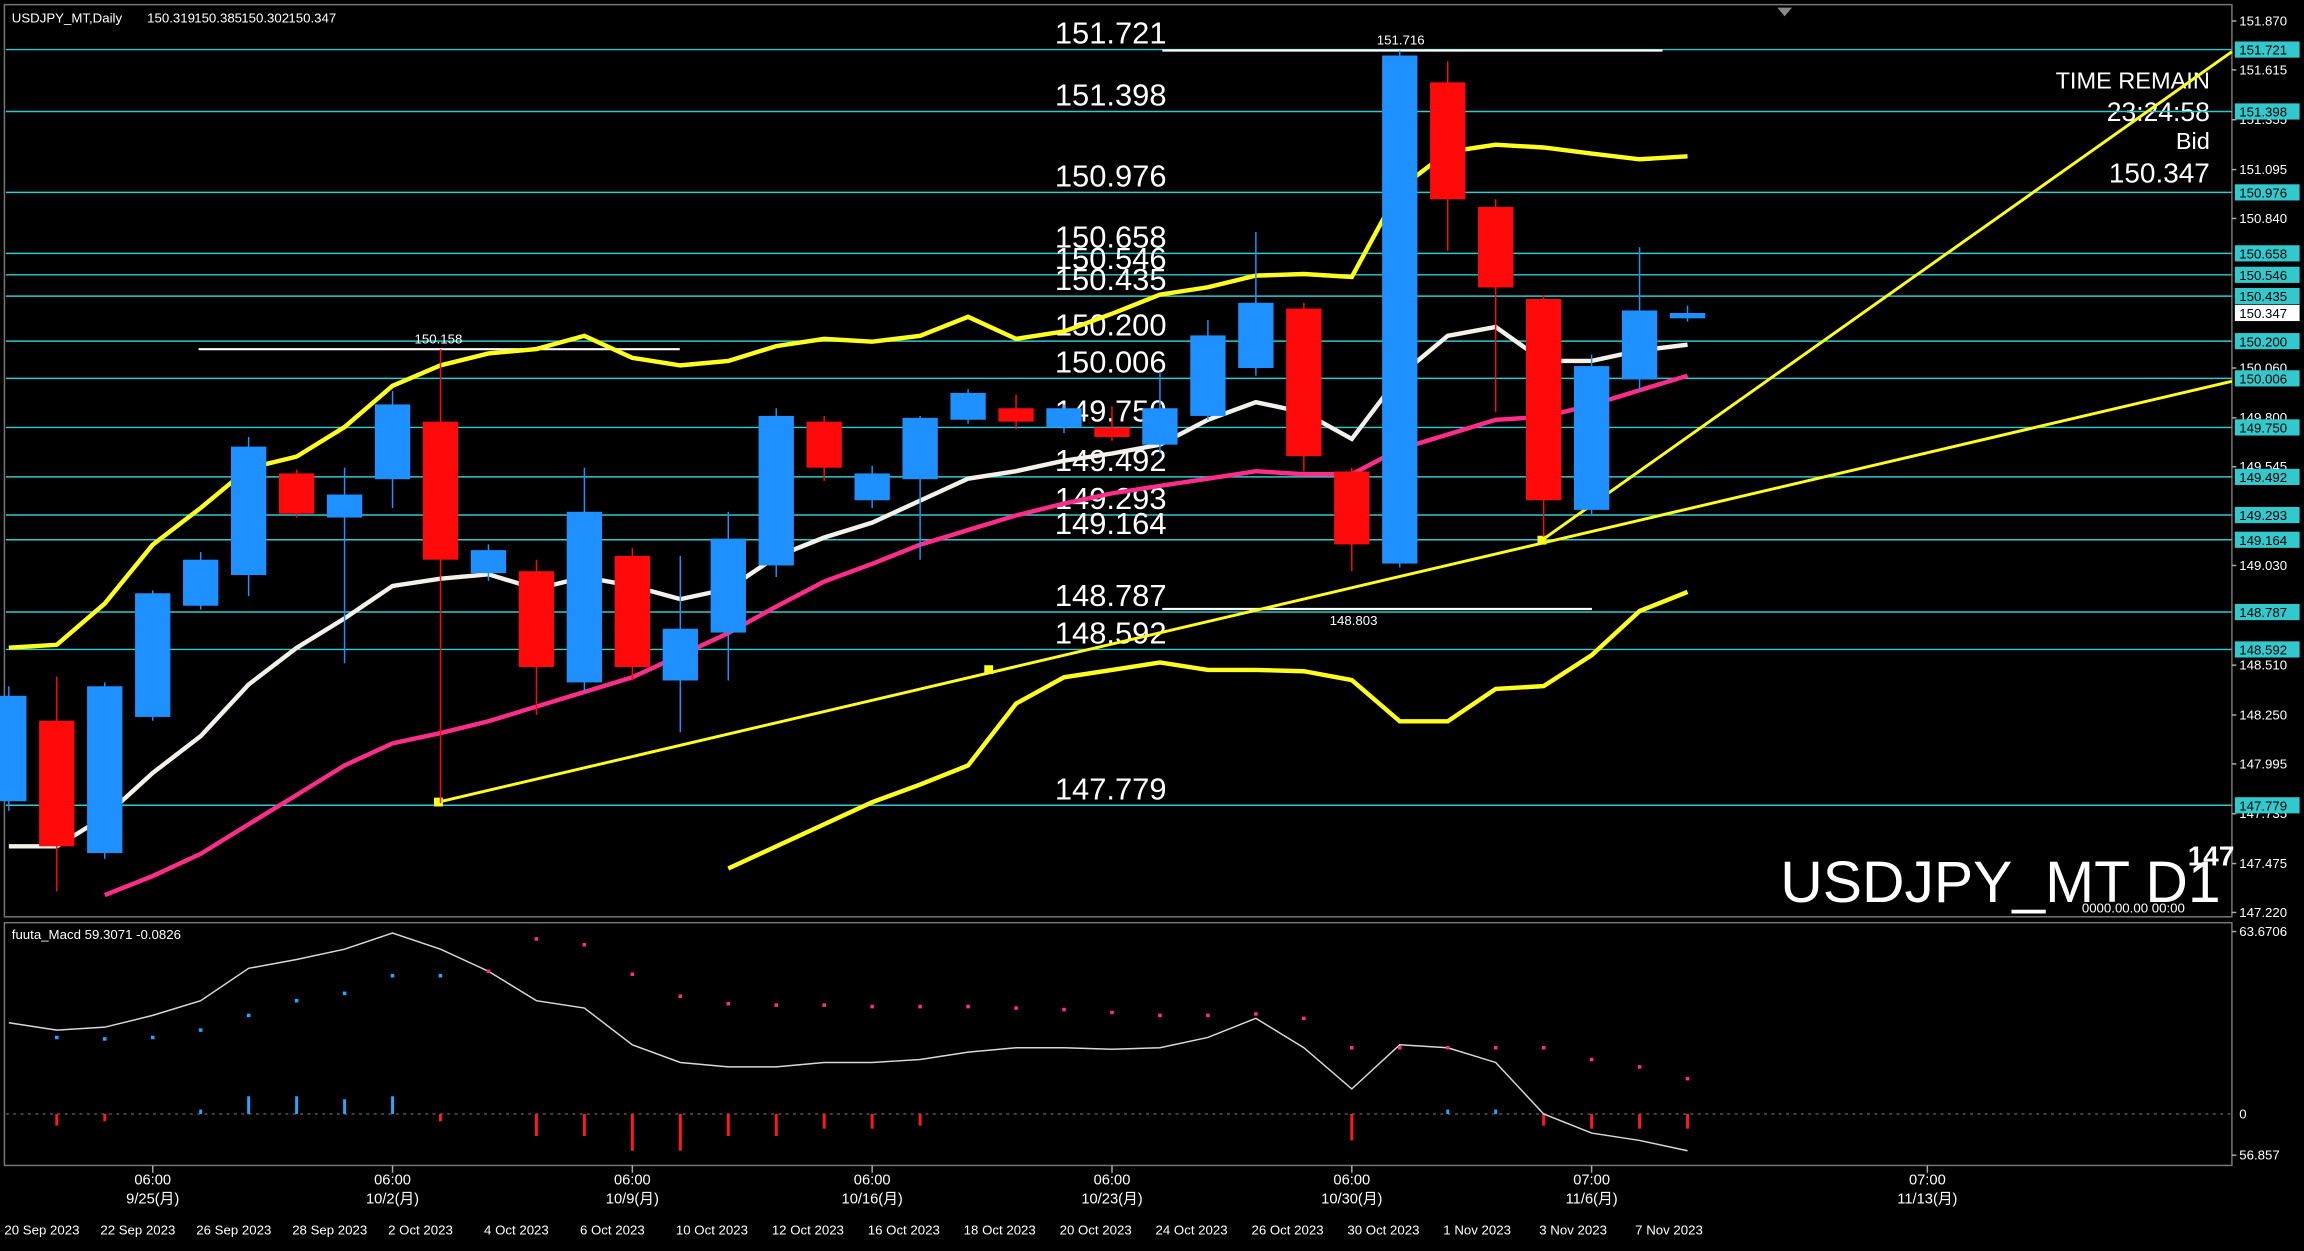 This screenshot has width=2304, height=1251. I want to click on level-label: 149.164, so click(1111, 523).